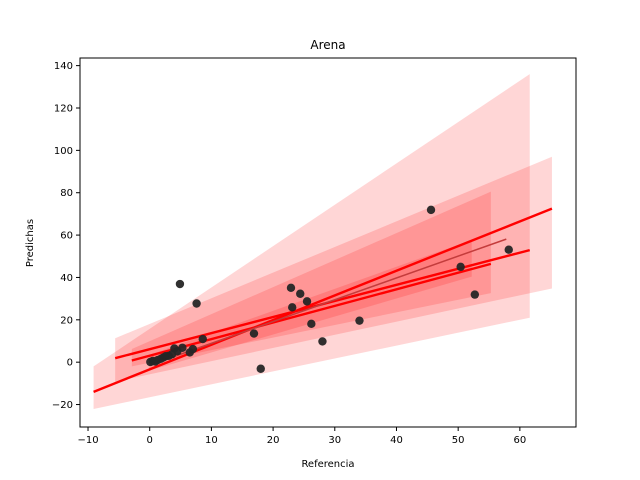  I want to click on y-axis-label: Predichas, so click(30, 243).